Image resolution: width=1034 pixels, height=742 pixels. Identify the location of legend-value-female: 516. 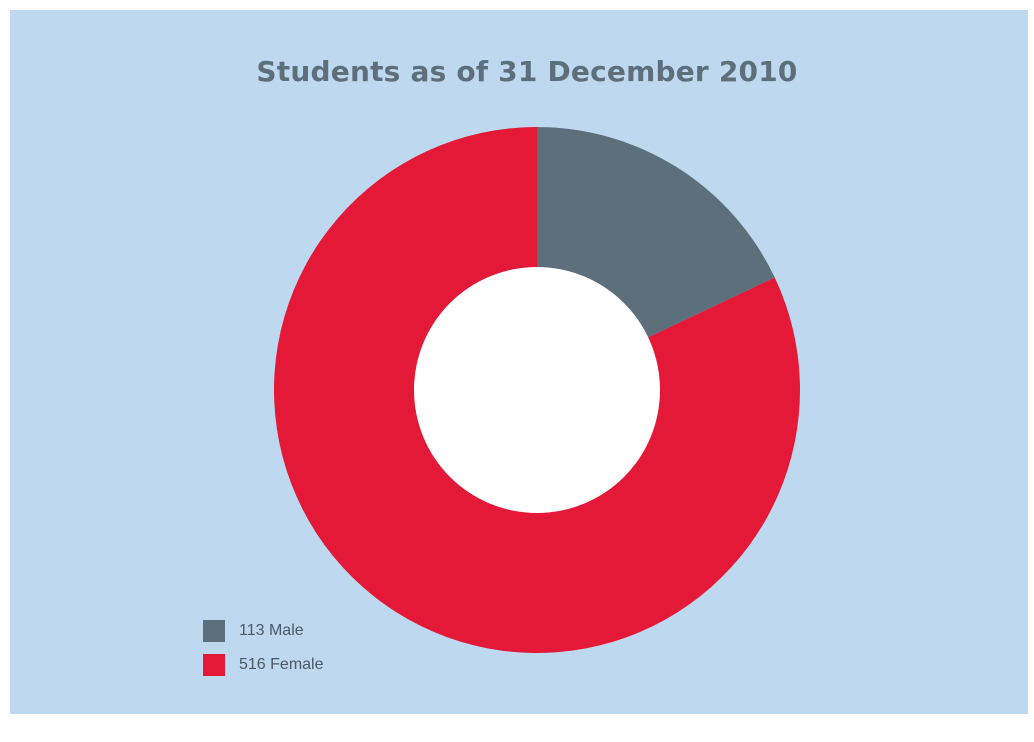
(252, 664).